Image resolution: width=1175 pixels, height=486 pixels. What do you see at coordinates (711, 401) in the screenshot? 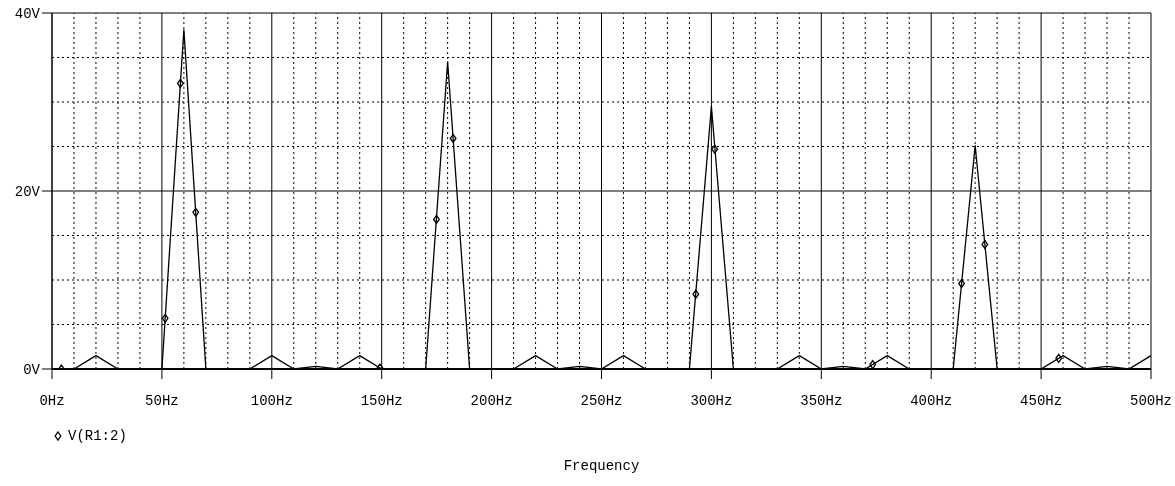
I see `x-tick-label: 300Hz` at bounding box center [711, 401].